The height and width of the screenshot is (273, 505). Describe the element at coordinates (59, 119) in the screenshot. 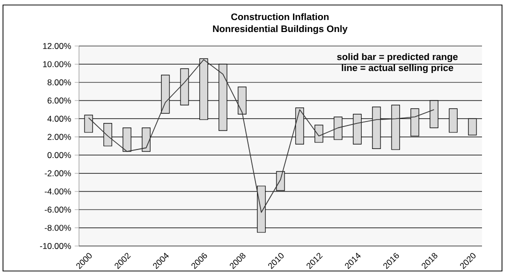

I see `y-tick-label: 4.00%` at that location.